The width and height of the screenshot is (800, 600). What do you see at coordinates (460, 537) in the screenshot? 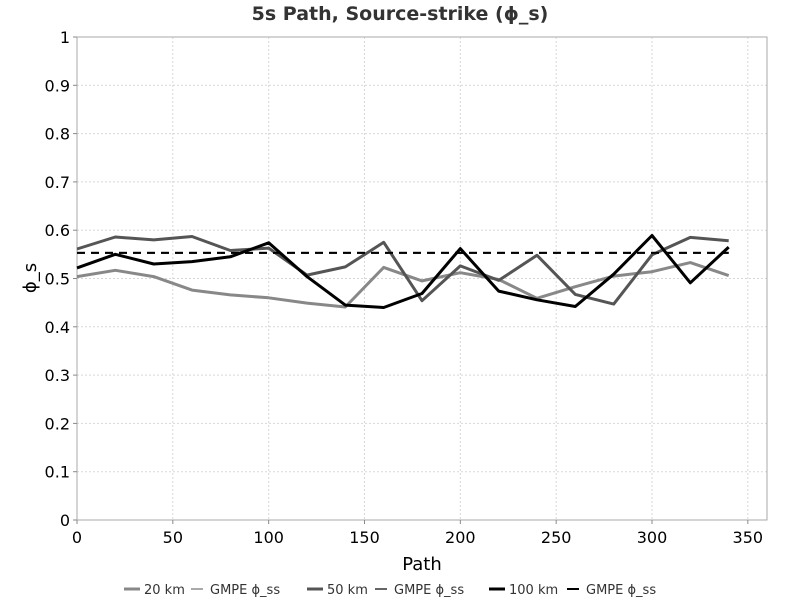
I see `x-tick-label: 200` at bounding box center [460, 537].